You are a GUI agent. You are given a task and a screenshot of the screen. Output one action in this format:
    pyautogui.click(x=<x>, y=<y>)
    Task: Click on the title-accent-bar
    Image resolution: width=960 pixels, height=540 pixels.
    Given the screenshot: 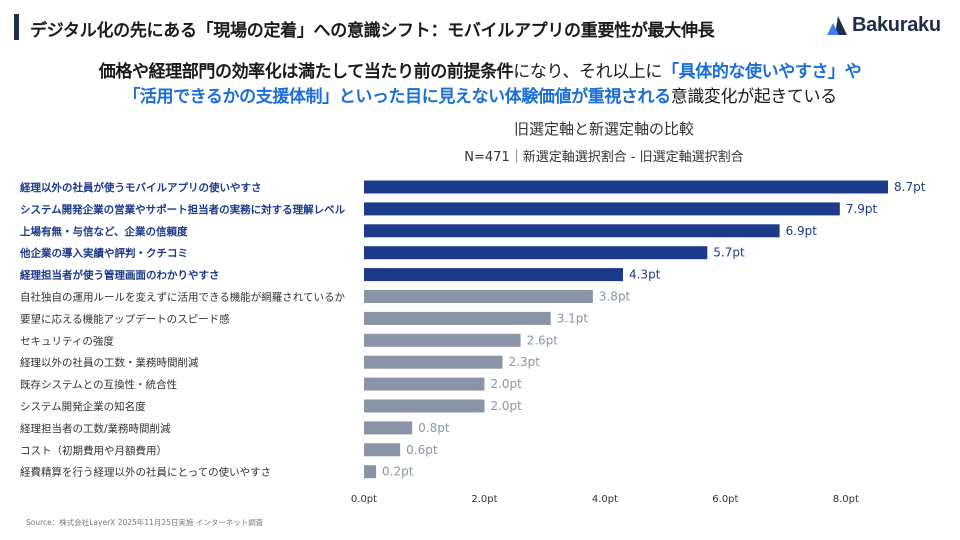 What is the action you would take?
    pyautogui.click(x=16, y=27)
    